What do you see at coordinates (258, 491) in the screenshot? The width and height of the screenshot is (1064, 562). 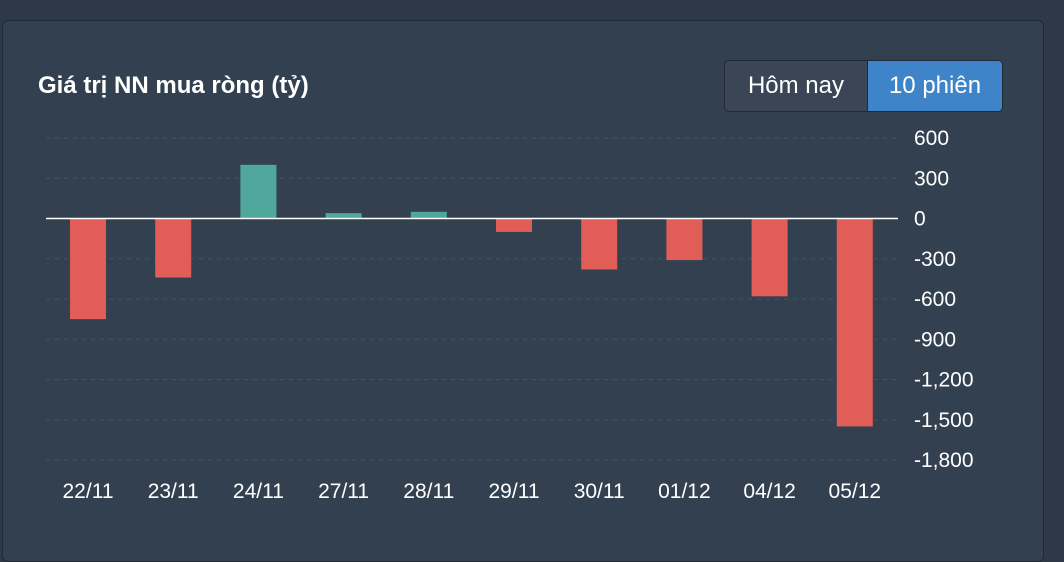 I see `x-tick-label: 24/11` at bounding box center [258, 491].